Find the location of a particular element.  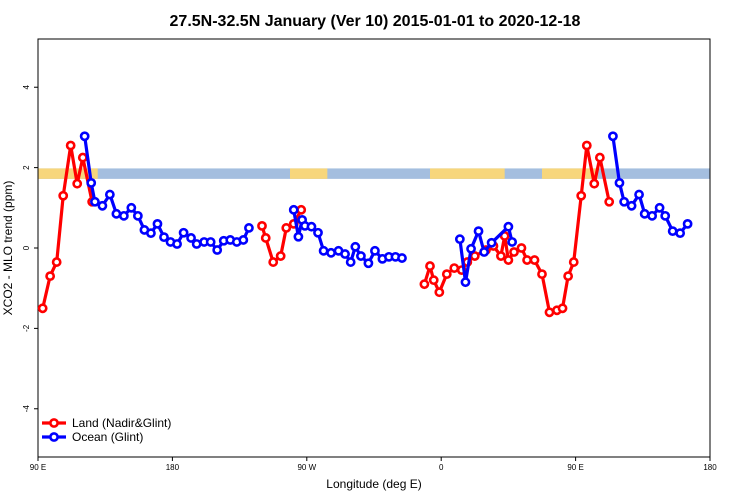

y-axis-label: XCO2 - MLO trend (ppm) is located at coordinates (8, 248).